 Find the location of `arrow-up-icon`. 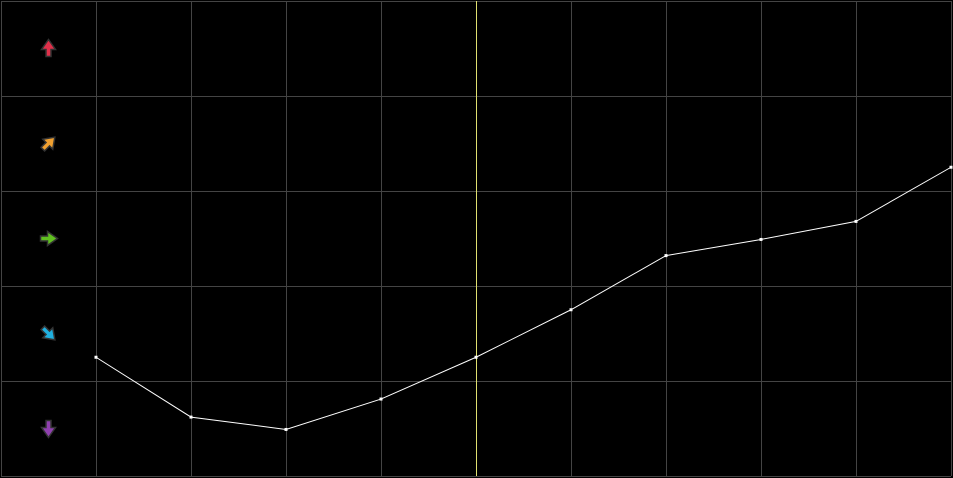

arrow-up-icon is located at coordinates (48, 48).